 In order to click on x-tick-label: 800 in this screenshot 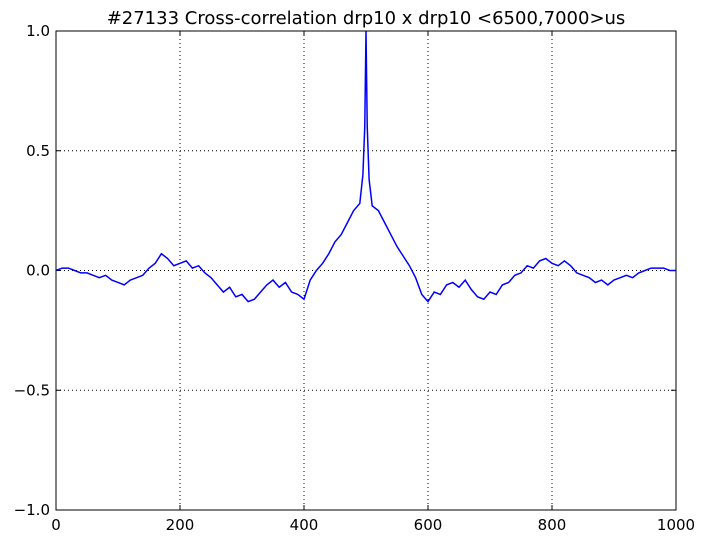, I will do `click(552, 525)`.